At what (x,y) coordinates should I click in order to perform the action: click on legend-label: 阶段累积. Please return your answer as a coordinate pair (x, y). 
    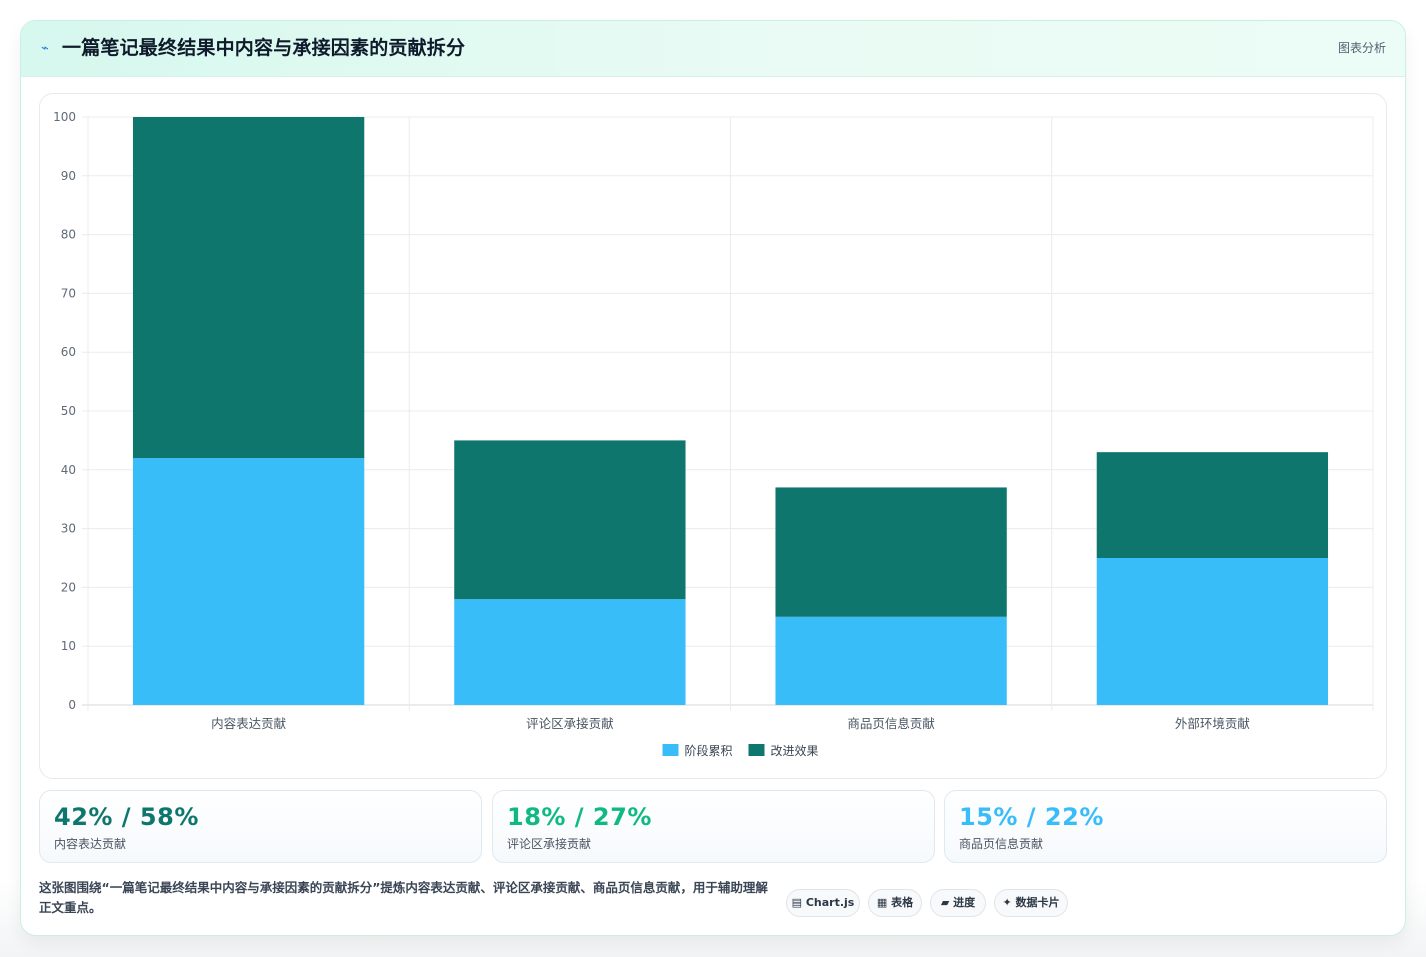
    Looking at the image, I should click on (709, 750).